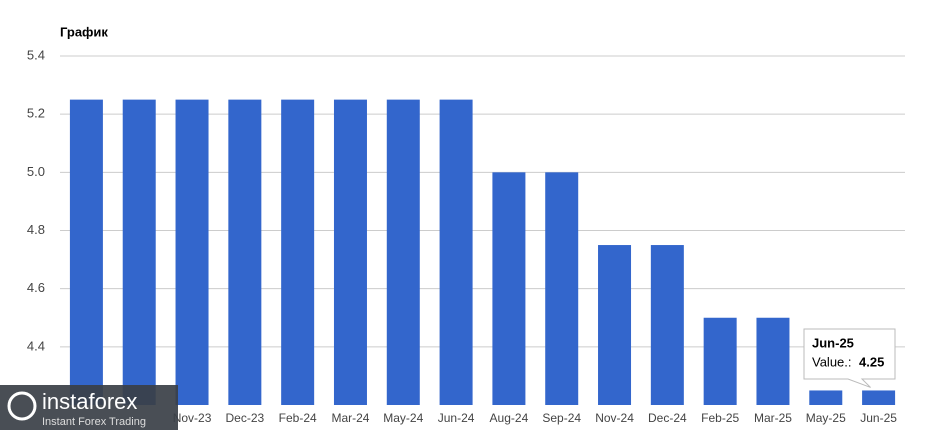  Describe the element at coordinates (22, 406) in the screenshot. I see `watermark-logo` at that location.